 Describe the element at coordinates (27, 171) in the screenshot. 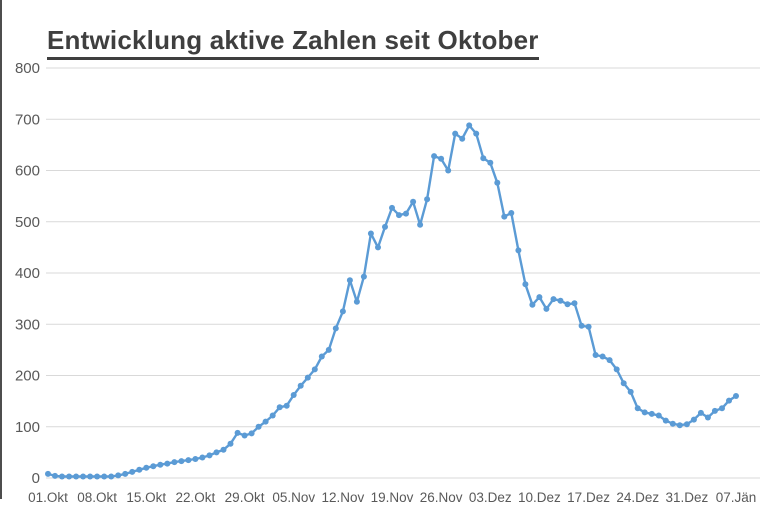

I see `y-tick-label-600: 600` at that location.